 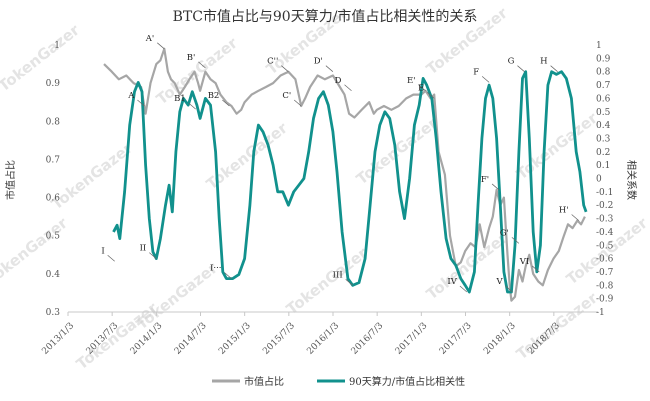 What do you see at coordinates (604, 206) in the screenshot?
I see `y-right-tick-12: -0.2` at bounding box center [604, 206].